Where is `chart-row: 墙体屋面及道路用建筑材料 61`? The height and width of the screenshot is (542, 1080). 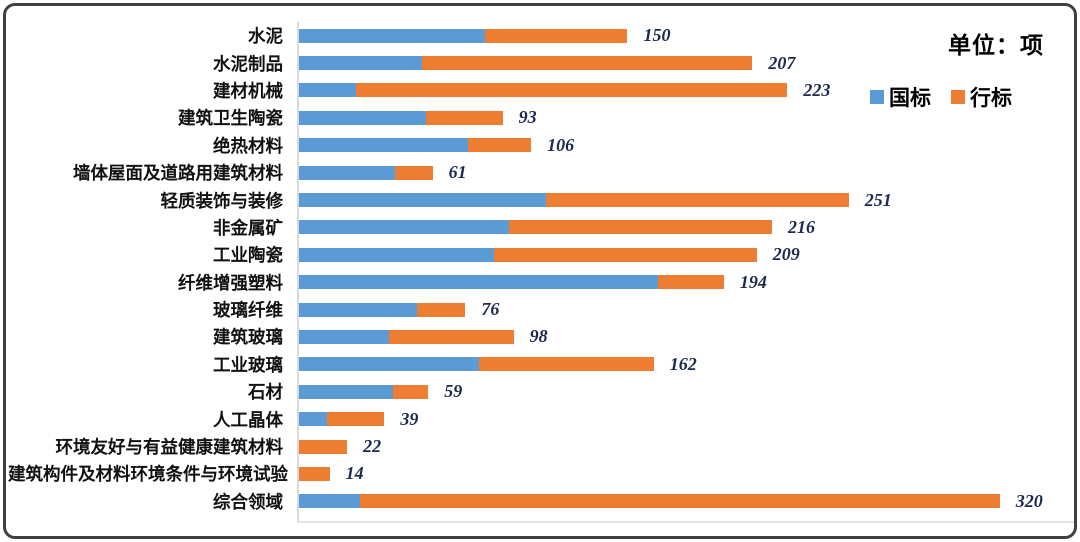
chart-row: 墙体屋面及道路用建筑材料 61 is located at coordinates (573, 172).